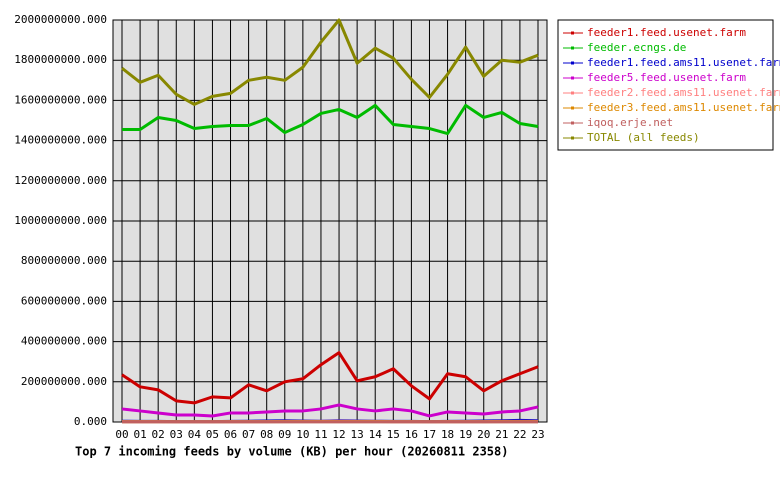 This screenshot has width=780, height=484. I want to click on x-tick-label: 11, so click(320, 434).